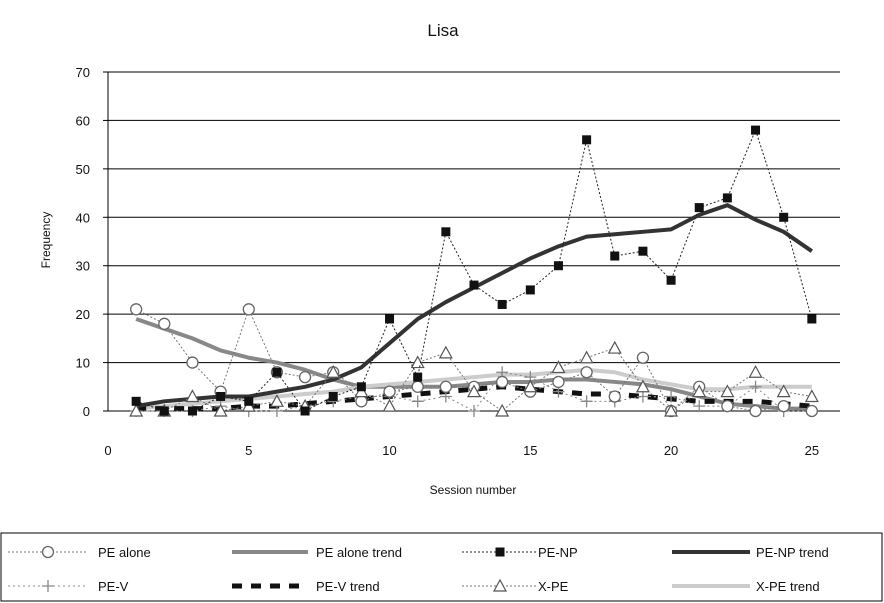  Describe the element at coordinates (792, 552) in the screenshot. I see `legend-label: PE-NP trend` at that location.